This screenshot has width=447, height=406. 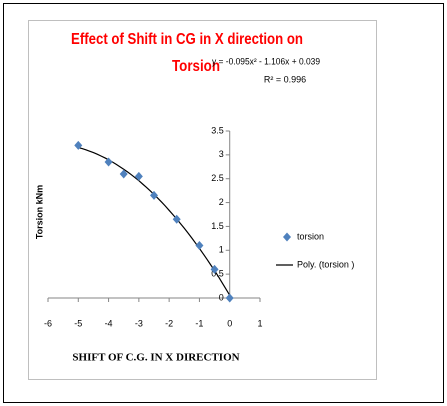 What do you see at coordinates (221, 154) in the screenshot?
I see `y-tick-label: 3` at bounding box center [221, 154].